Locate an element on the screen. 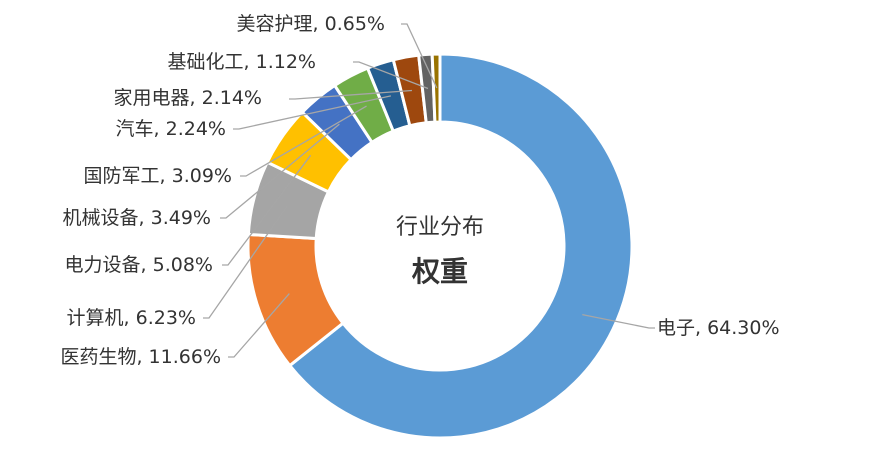 This screenshot has height=451, width=880. slice-label-5: 机械设备, 3.49% is located at coordinates (137, 218).